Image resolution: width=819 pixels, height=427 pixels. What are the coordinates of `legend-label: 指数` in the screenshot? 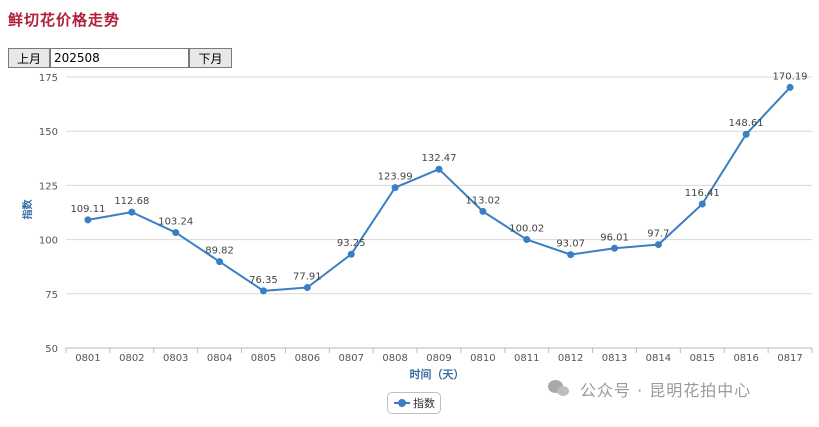 It's located at (424, 403).